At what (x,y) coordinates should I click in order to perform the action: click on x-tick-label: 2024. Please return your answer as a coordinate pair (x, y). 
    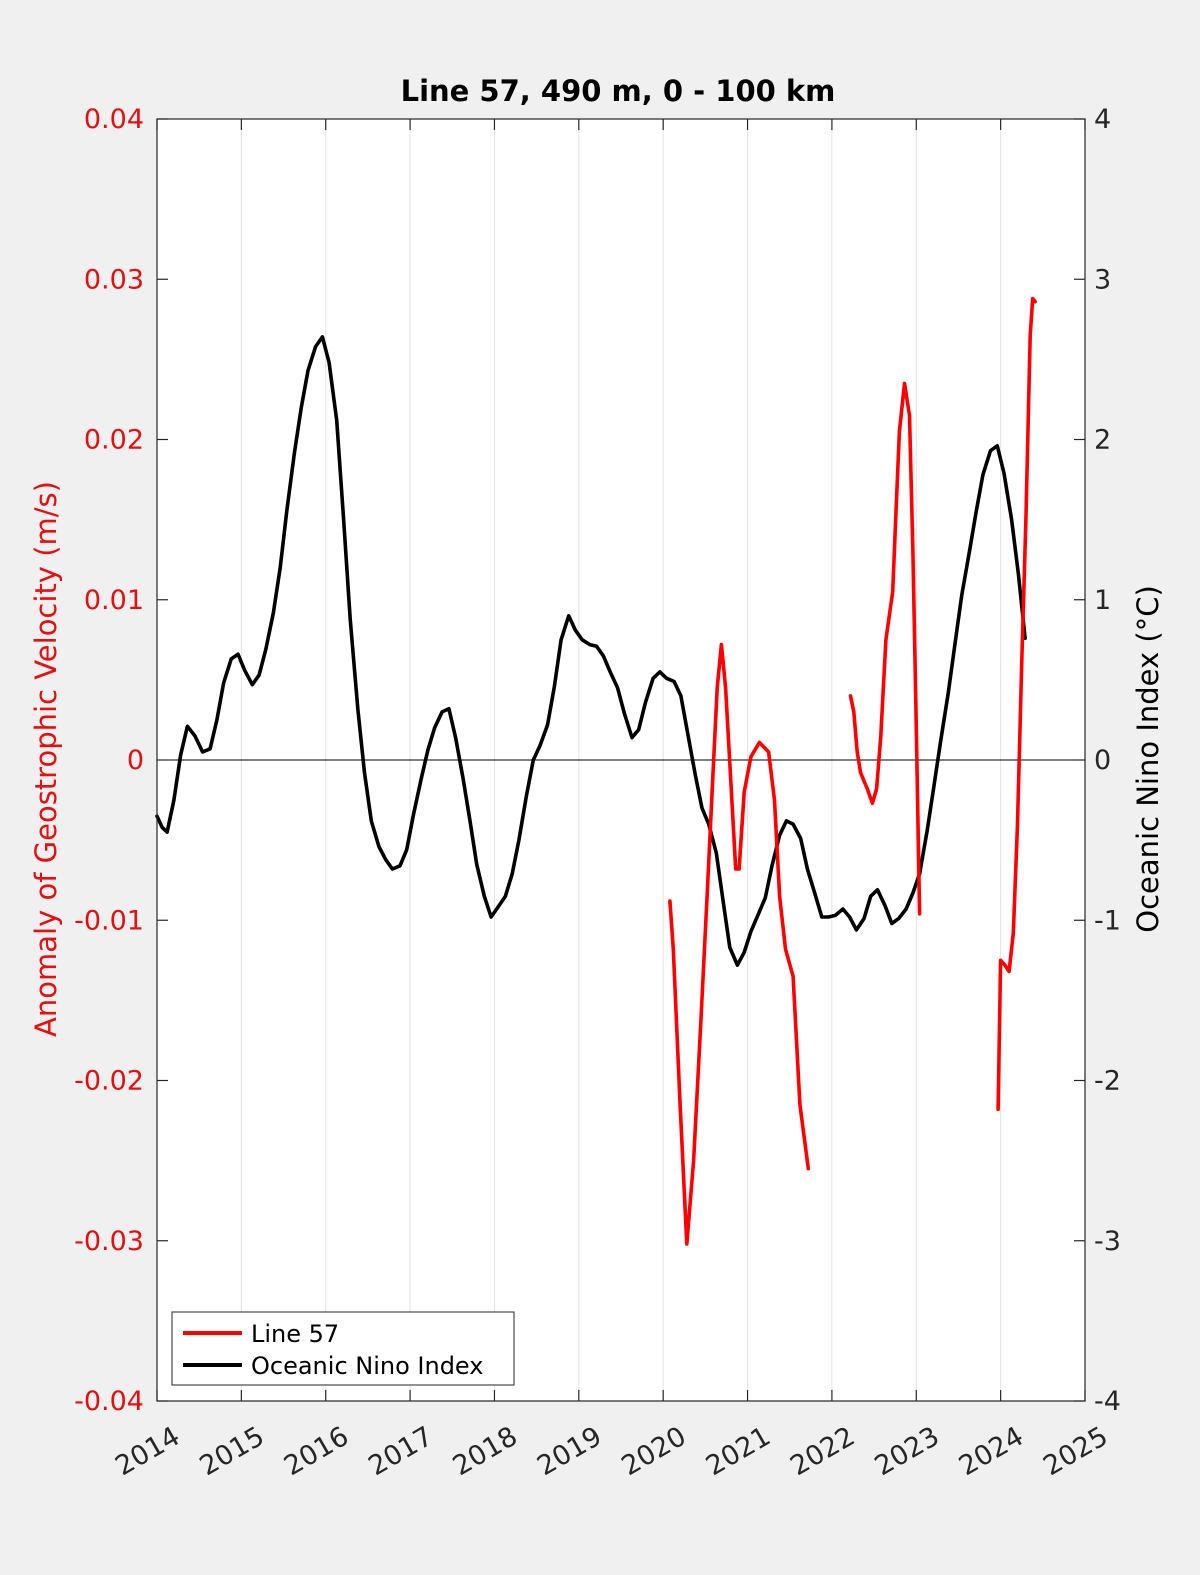
    Looking at the image, I should click on (991, 1451).